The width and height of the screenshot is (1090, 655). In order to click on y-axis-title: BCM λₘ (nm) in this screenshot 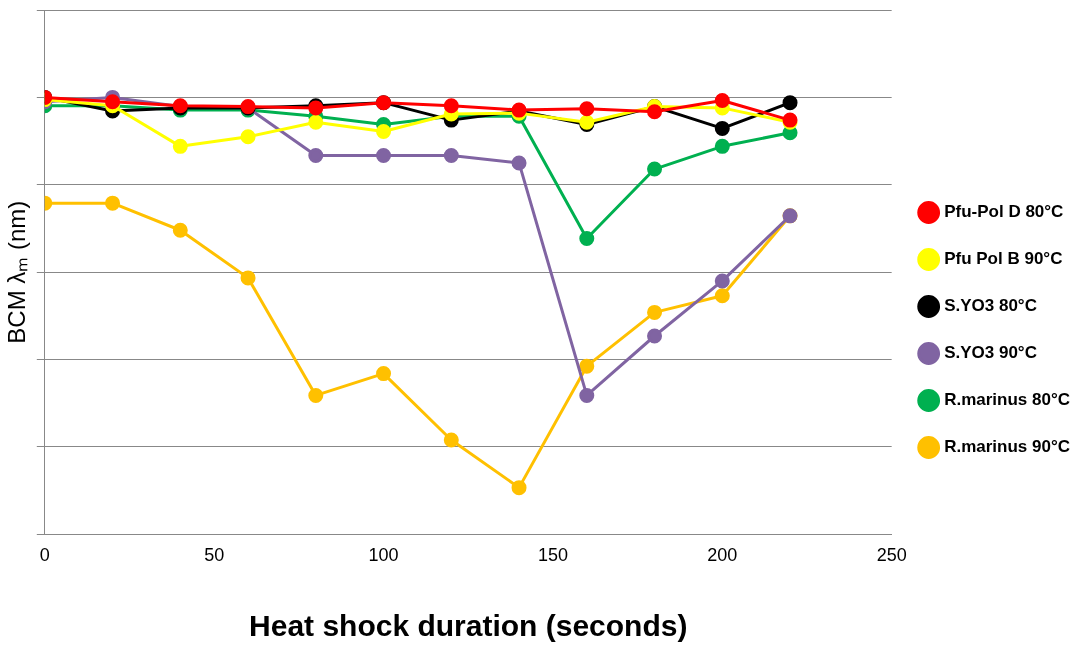, I will do `click(17, 272)`.